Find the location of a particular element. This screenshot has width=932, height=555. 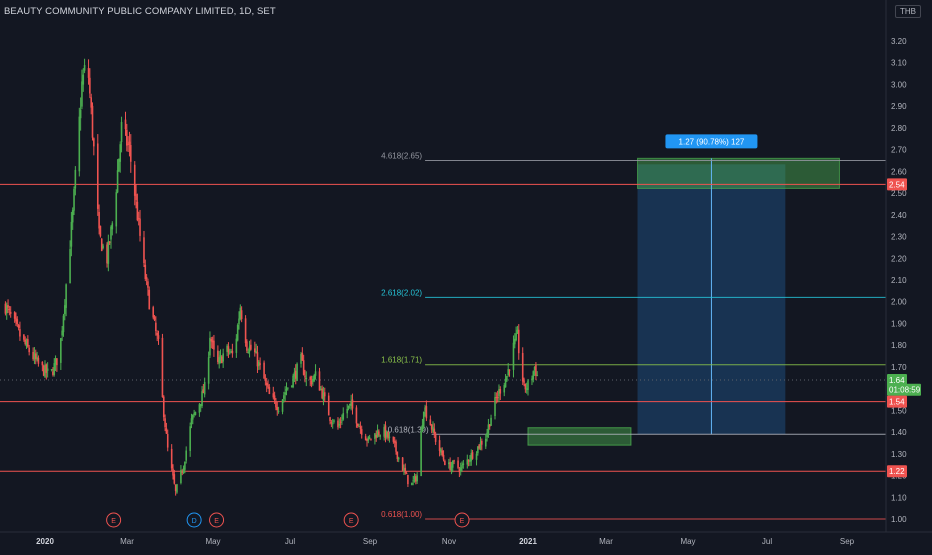

y-tick-label: 2.10 is located at coordinates (899, 280).